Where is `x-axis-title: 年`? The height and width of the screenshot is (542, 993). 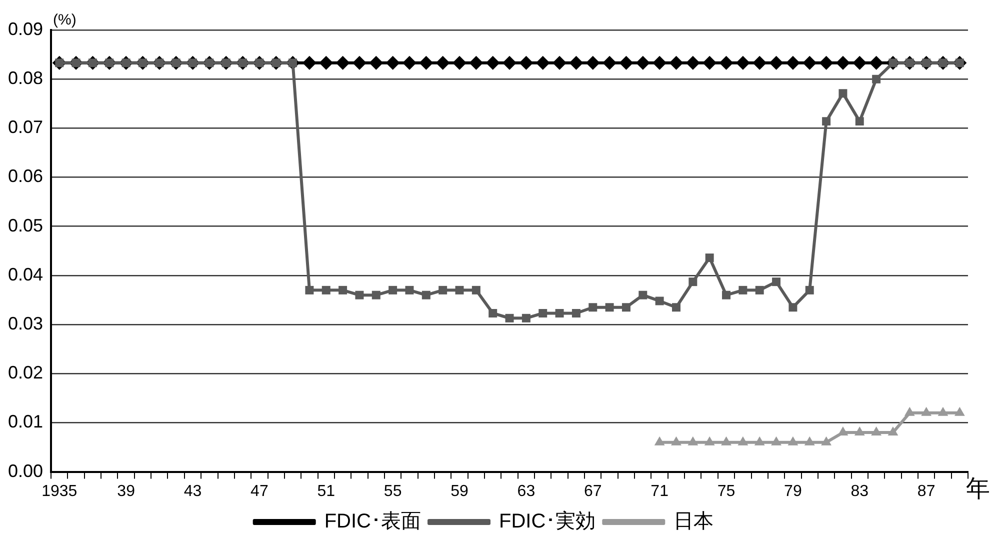 x-axis-title: 年 is located at coordinates (978, 488).